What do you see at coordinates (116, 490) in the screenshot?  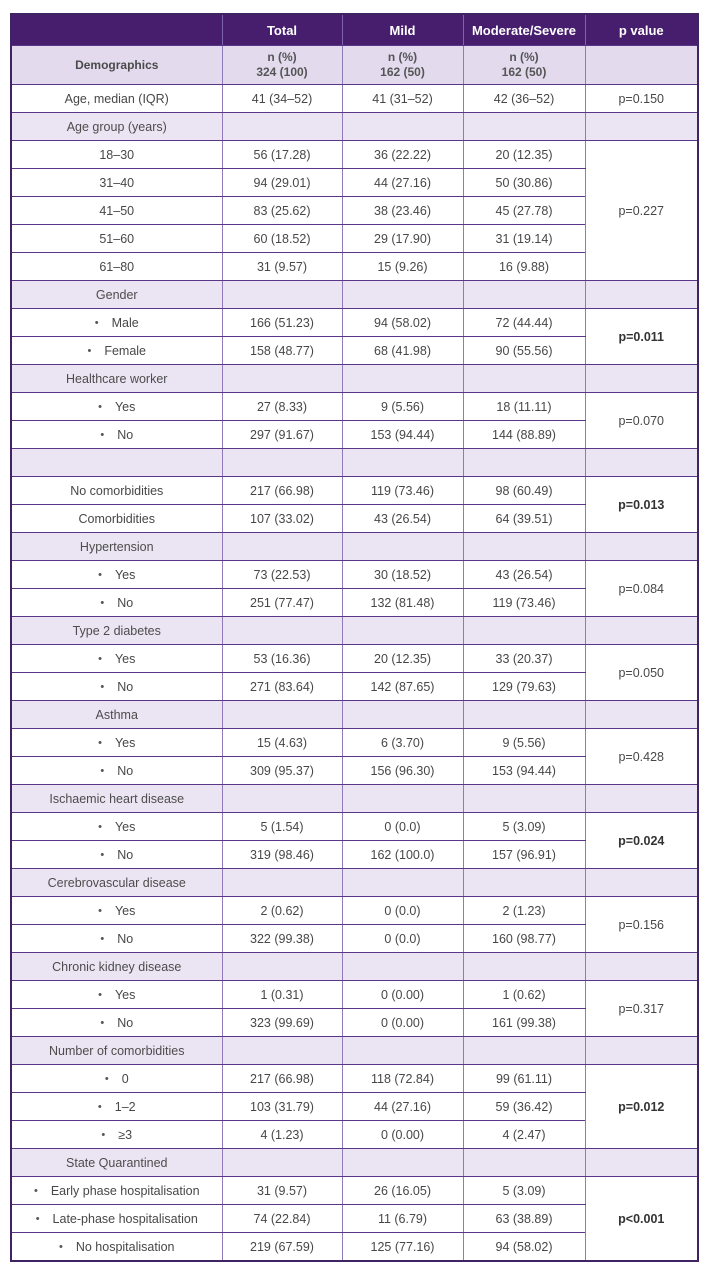 I see `row-label-cell: No comorbidities` at bounding box center [116, 490].